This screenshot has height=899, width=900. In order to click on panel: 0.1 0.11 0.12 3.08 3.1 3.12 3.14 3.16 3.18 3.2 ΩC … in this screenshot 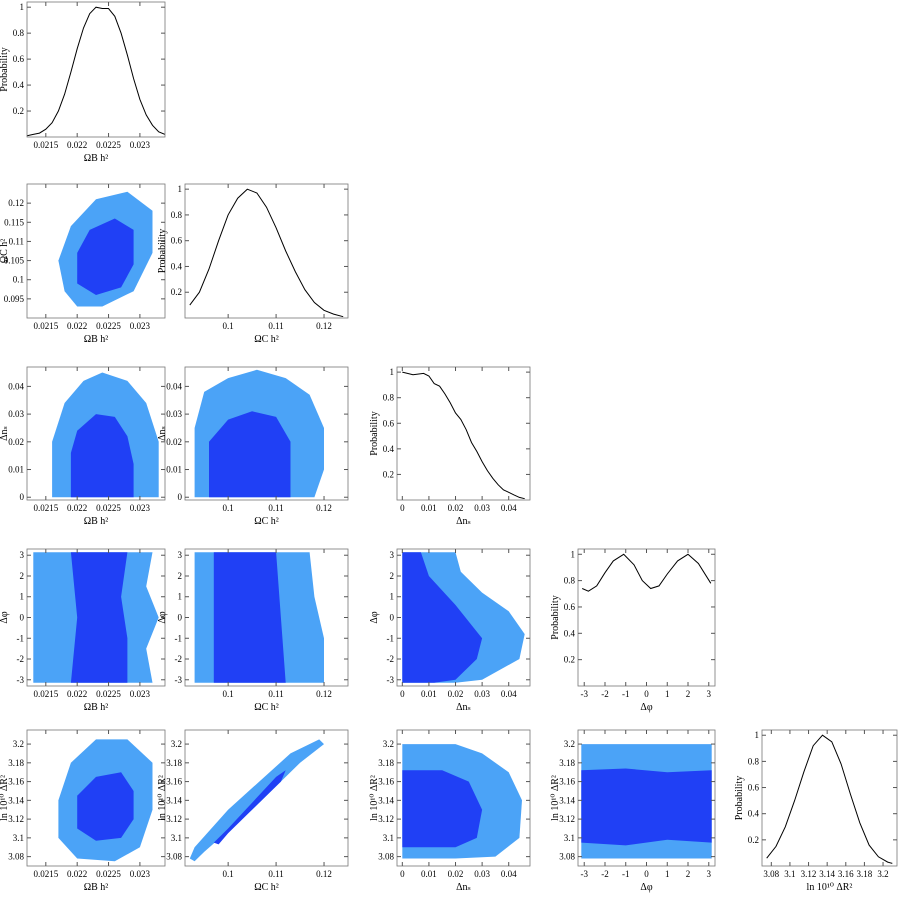, I will do `click(253, 811)`.